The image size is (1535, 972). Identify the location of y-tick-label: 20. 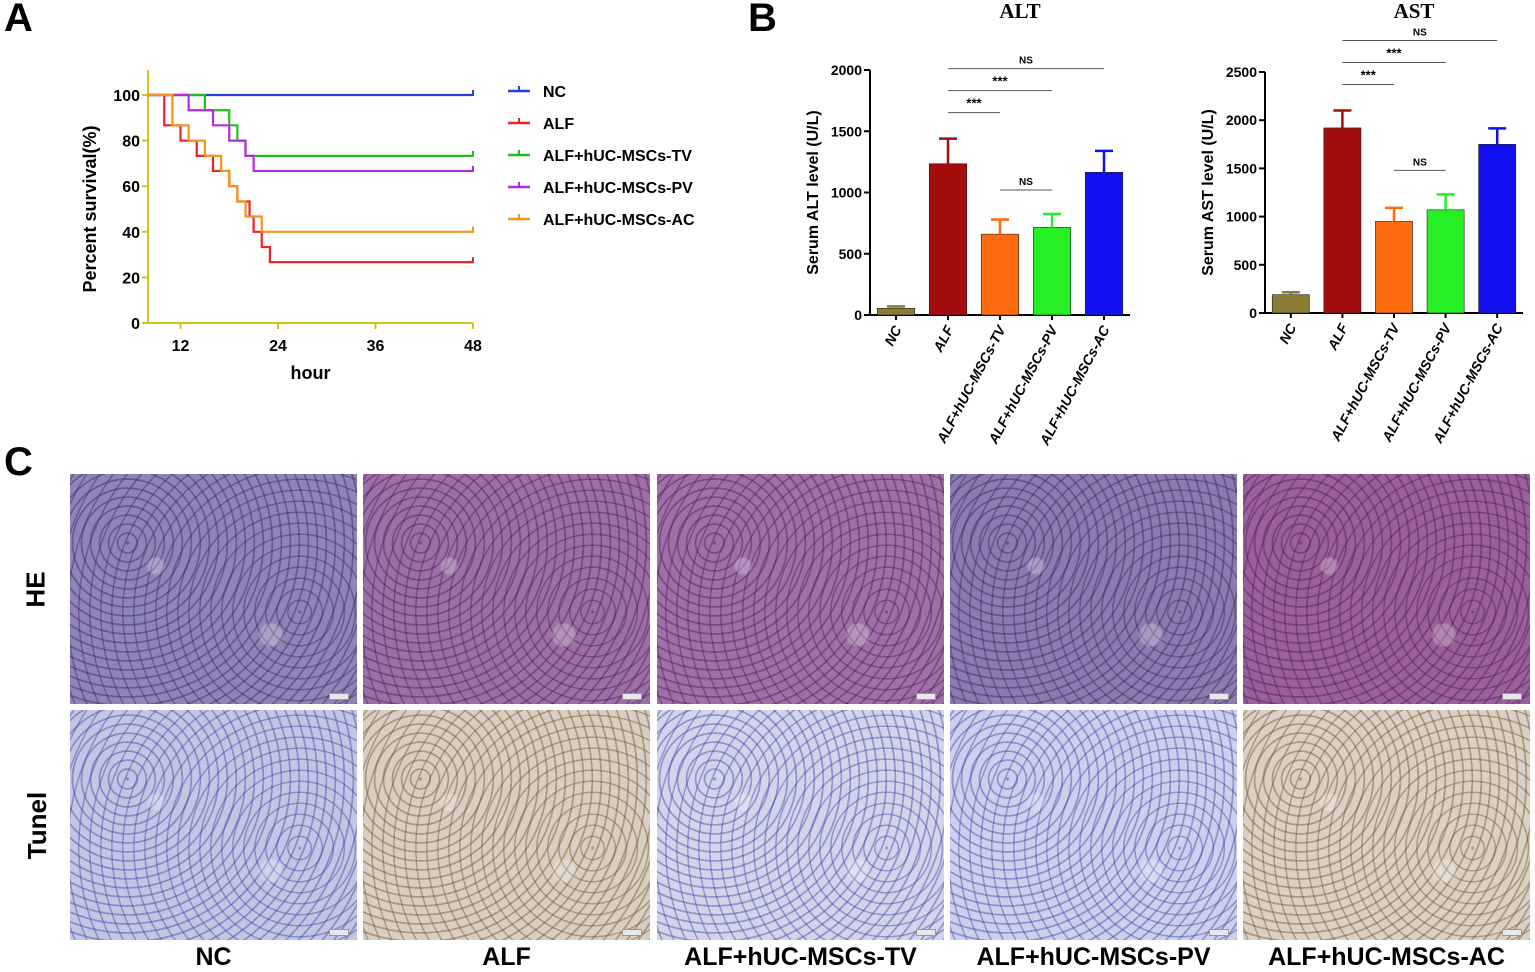
(131, 278).